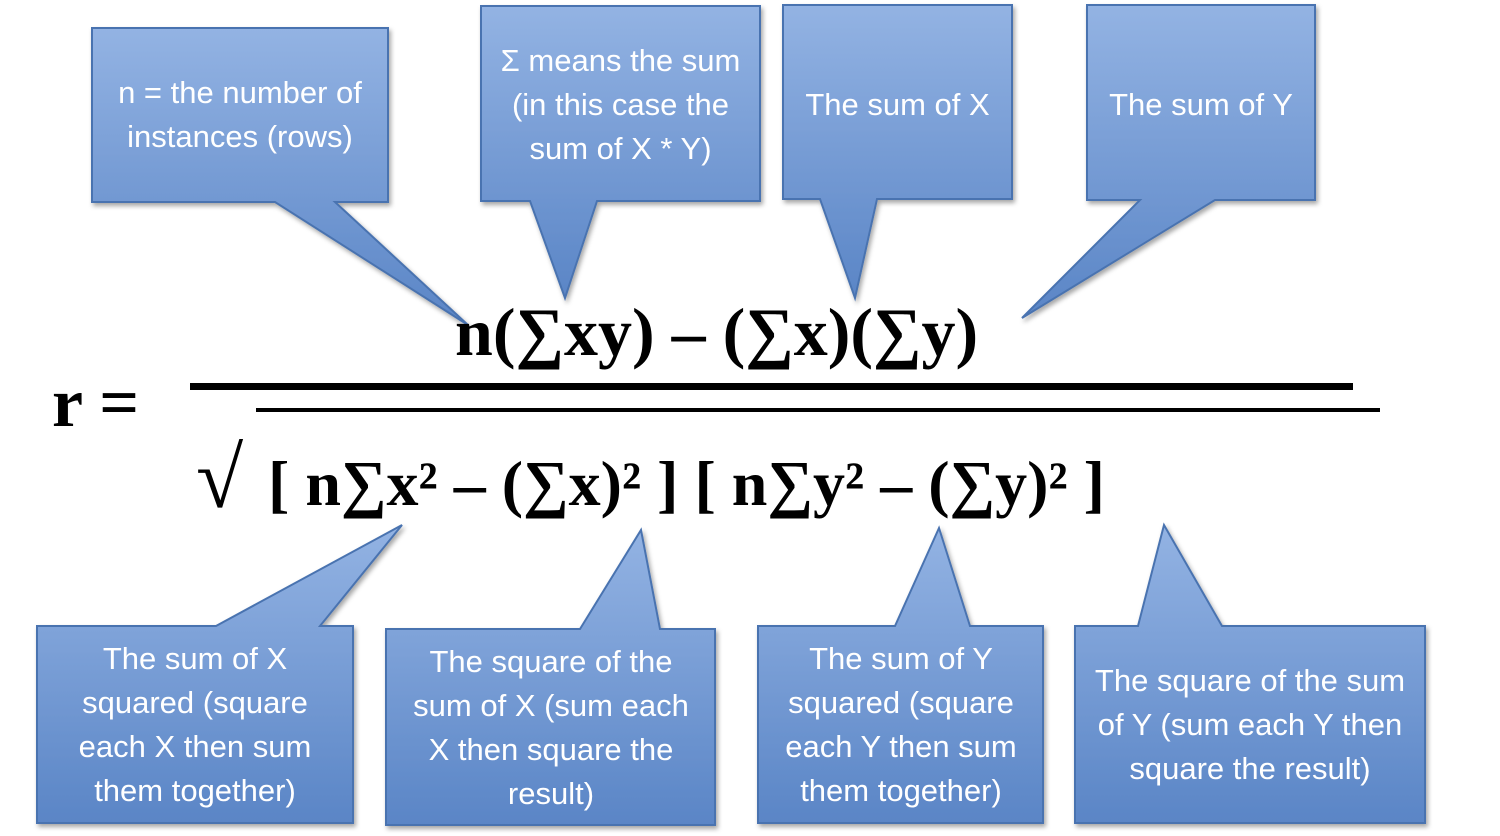 The width and height of the screenshot is (1500, 836). I want to click on callout-sum-y-squared, so click(900, 674).